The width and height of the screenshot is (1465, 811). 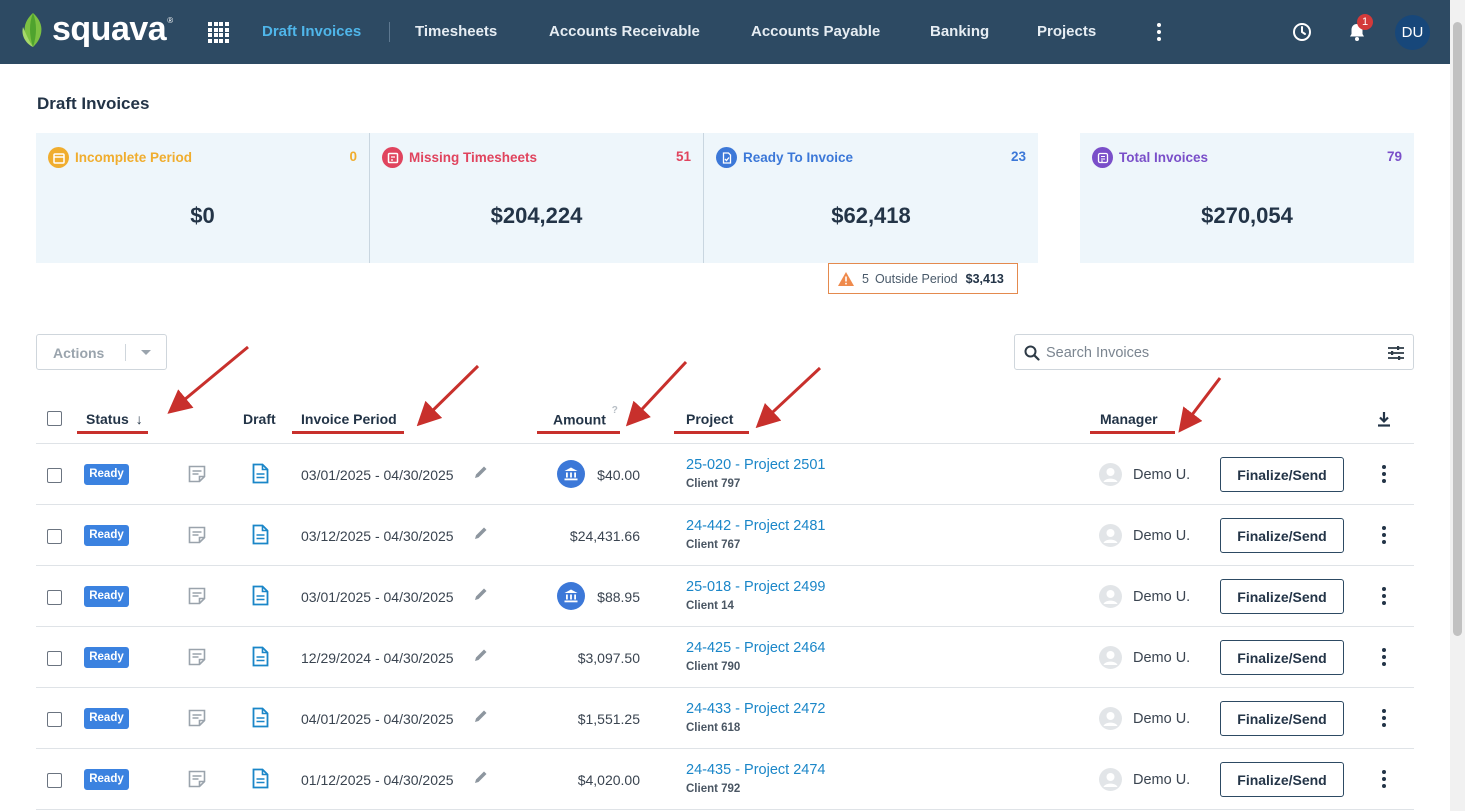 I want to click on nav-banking: Banking, so click(x=960, y=31).